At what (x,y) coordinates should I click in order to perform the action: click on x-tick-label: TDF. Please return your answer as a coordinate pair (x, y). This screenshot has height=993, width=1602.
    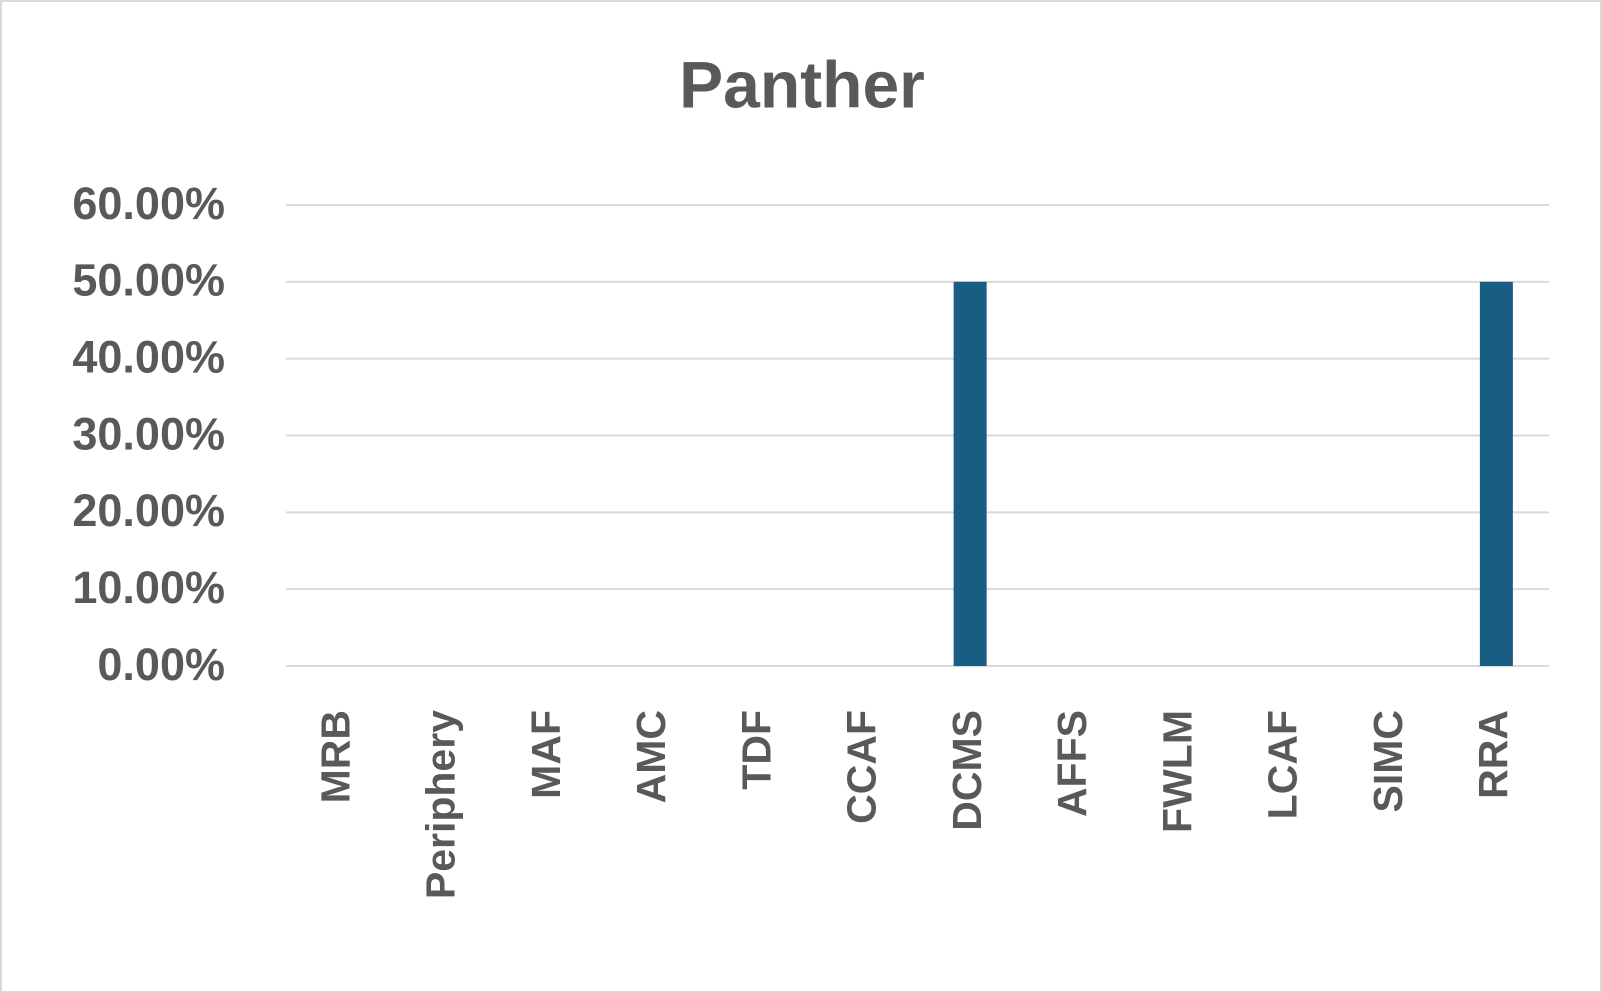
    Looking at the image, I should click on (756, 750).